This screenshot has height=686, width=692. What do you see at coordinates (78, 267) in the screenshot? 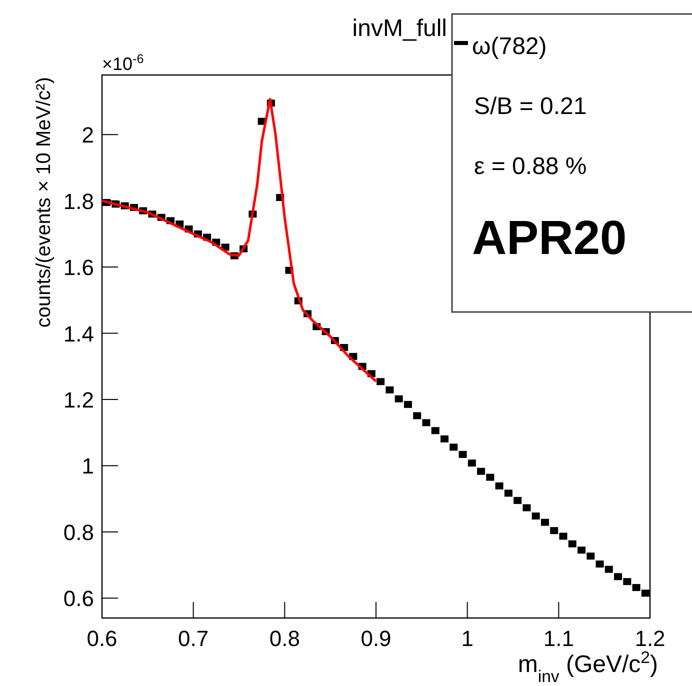
I see `y-tick-label: 1.6` at bounding box center [78, 267].